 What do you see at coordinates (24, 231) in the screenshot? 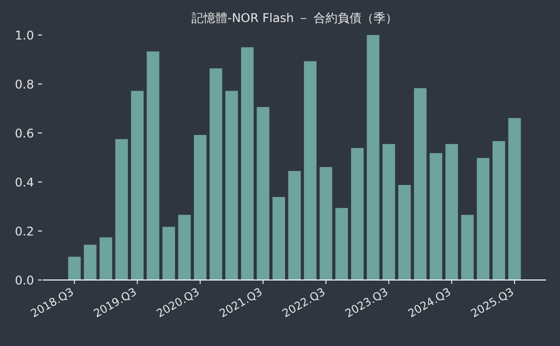
I see `y-tick-label: 0.2` at bounding box center [24, 231].